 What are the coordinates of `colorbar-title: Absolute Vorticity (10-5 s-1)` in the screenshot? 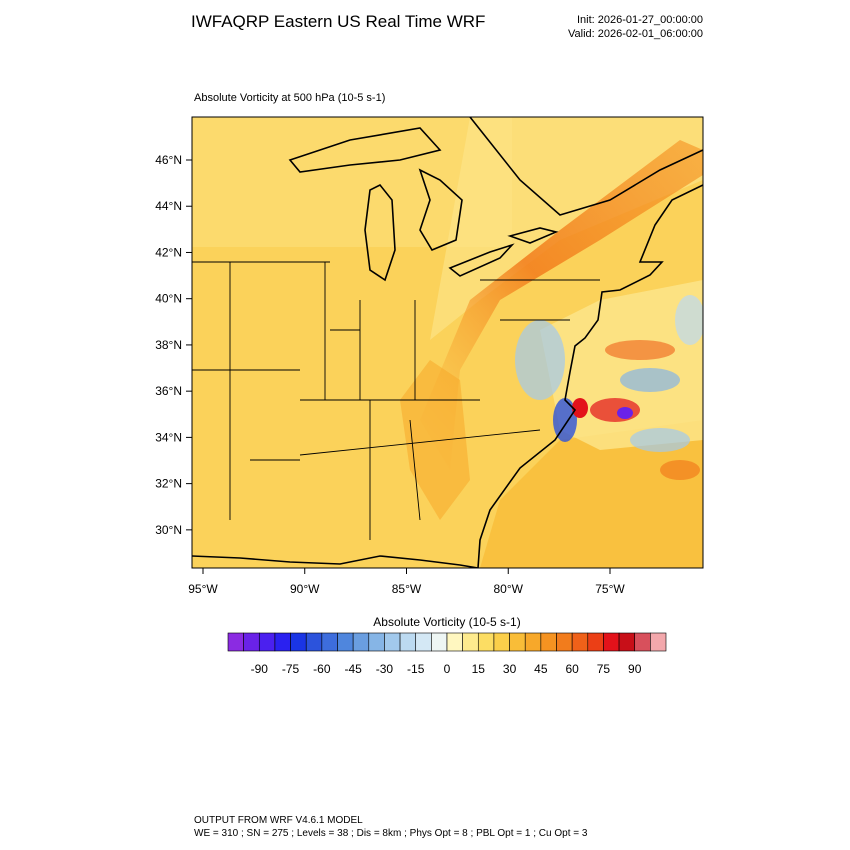 It's located at (446, 622).